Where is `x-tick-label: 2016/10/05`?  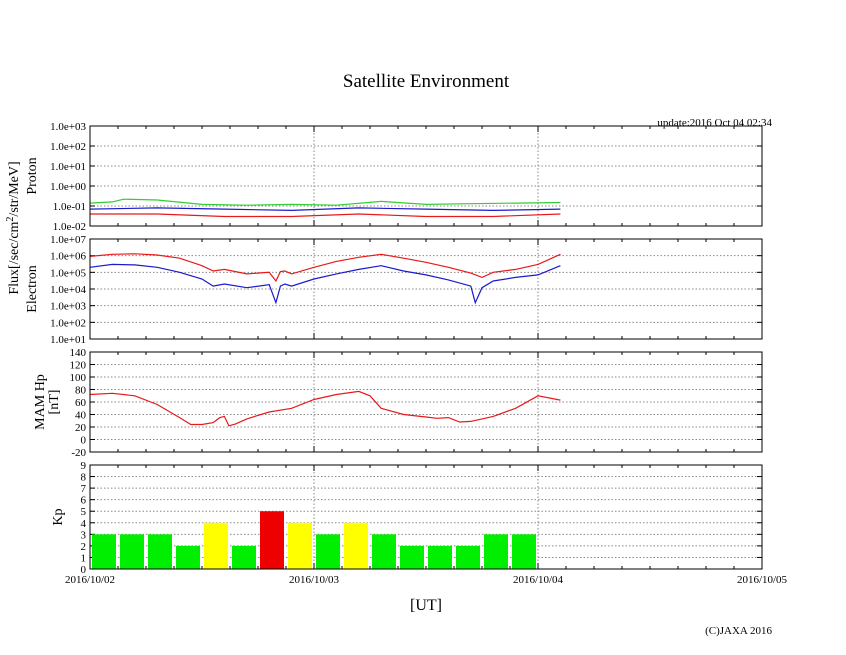
x-tick-label: 2016/10/05 is located at coordinates (762, 580).